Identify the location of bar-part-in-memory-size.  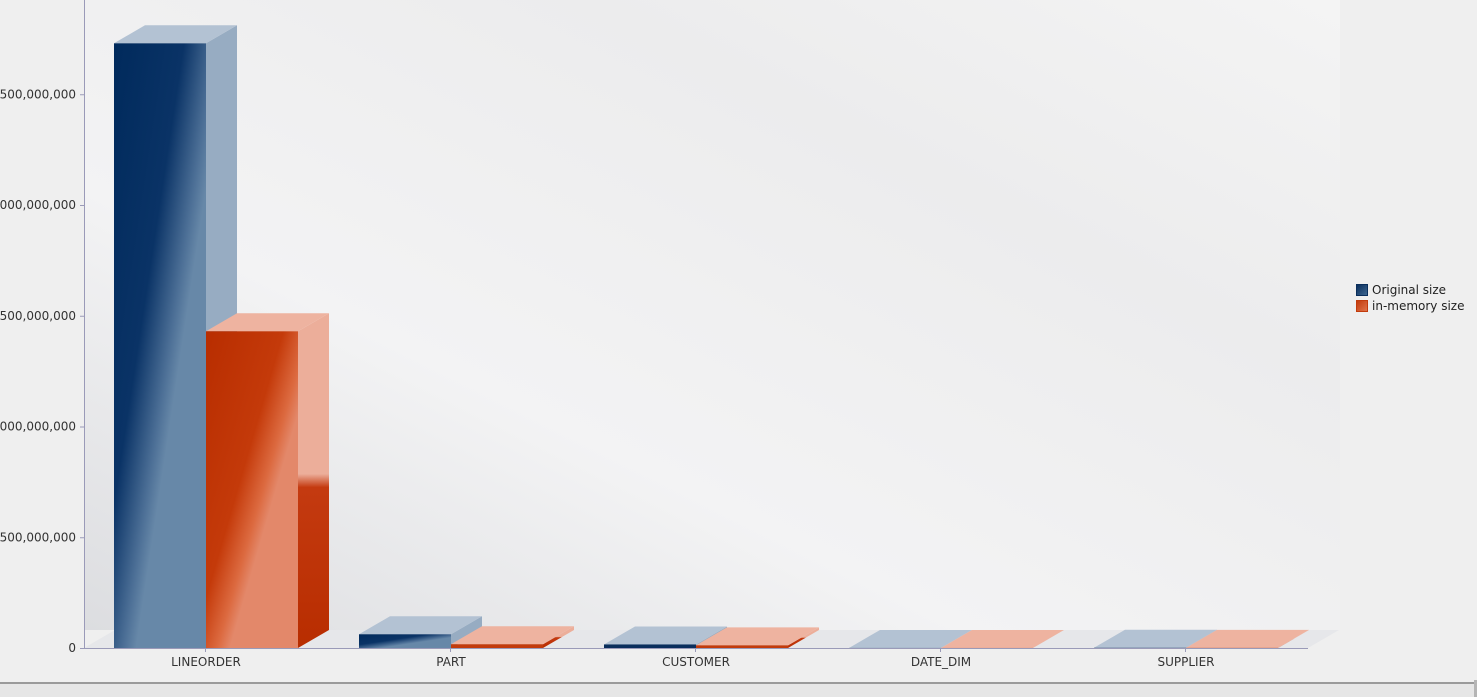
(512, 637).